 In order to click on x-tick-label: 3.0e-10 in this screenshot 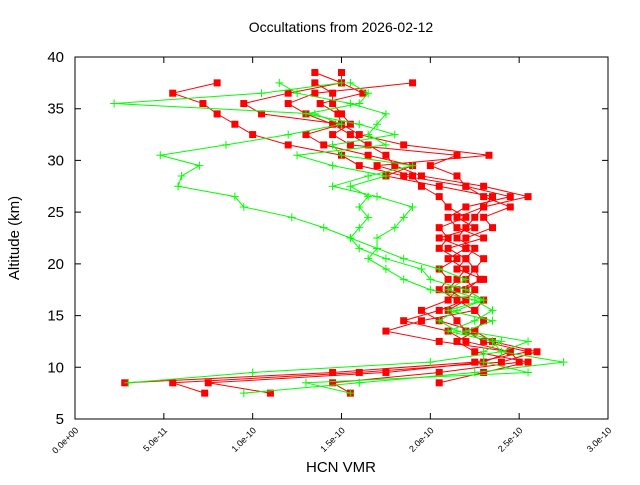, I will do `click(599, 439)`.